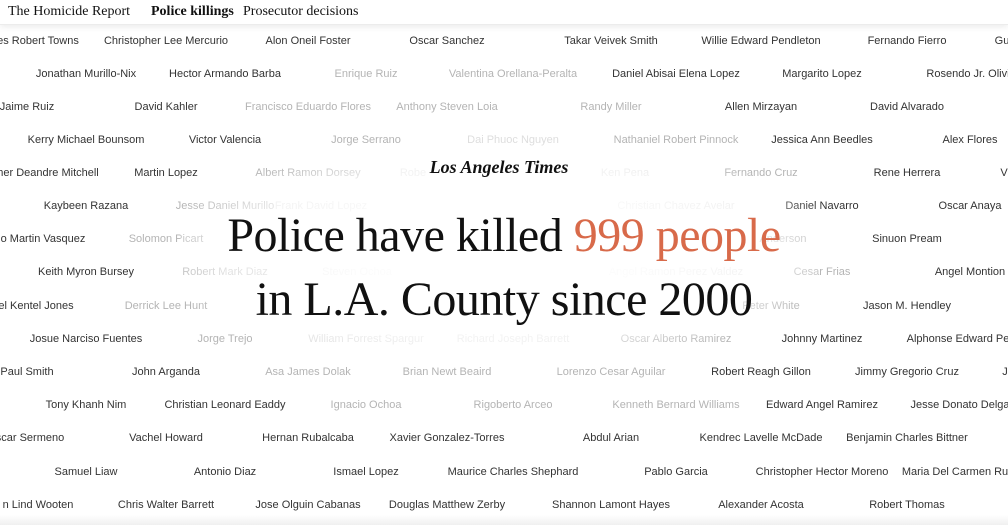 Image resolution: width=1008 pixels, height=525 pixels. What do you see at coordinates (225, 140) in the screenshot?
I see `victim-name: Victor Valencia` at bounding box center [225, 140].